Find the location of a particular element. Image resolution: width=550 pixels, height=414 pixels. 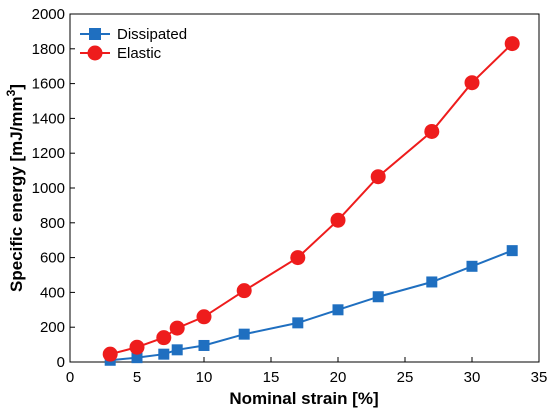

y-tick-label: 200 is located at coordinates (52, 327).